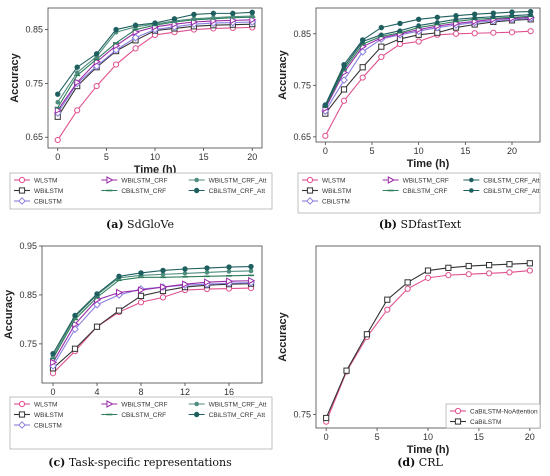  What do you see at coordinates (196, 404) in the screenshot?
I see `data-point-2-legend` at bounding box center [196, 404].